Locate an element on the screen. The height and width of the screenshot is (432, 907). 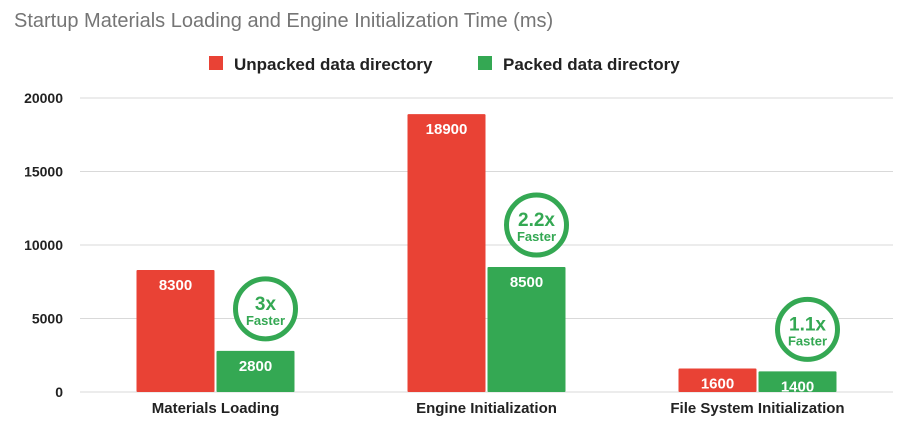
x-tick-label: Engine Initialization is located at coordinates (486, 408).